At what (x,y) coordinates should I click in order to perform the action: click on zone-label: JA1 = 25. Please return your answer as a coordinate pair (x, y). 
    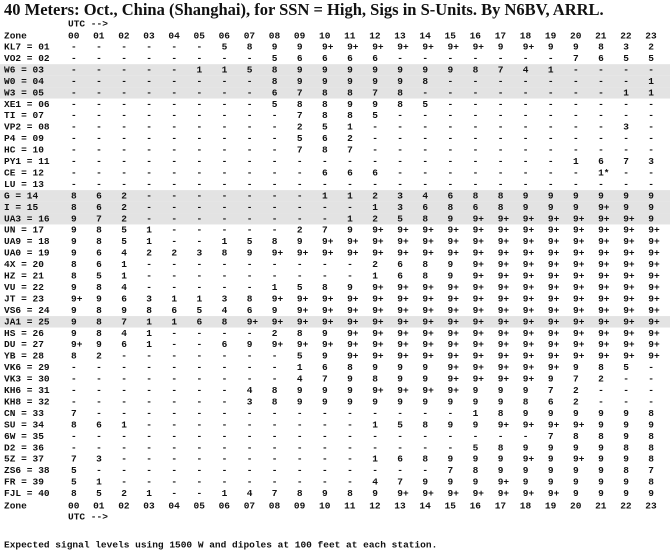
    Looking at the image, I should click on (27, 321).